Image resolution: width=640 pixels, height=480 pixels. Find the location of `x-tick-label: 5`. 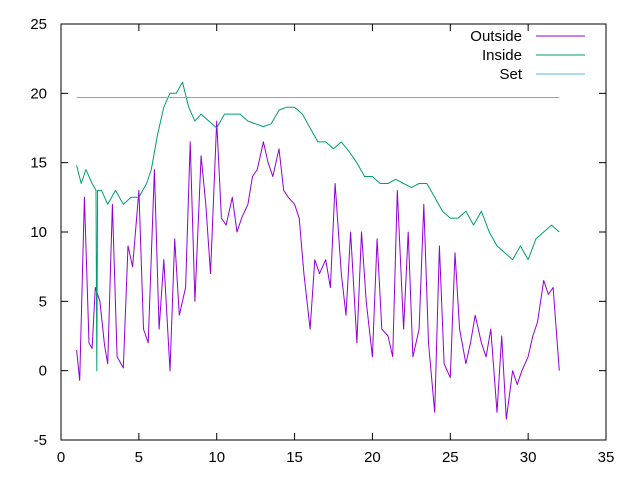

x-tick-label: 5 is located at coordinates (139, 457).